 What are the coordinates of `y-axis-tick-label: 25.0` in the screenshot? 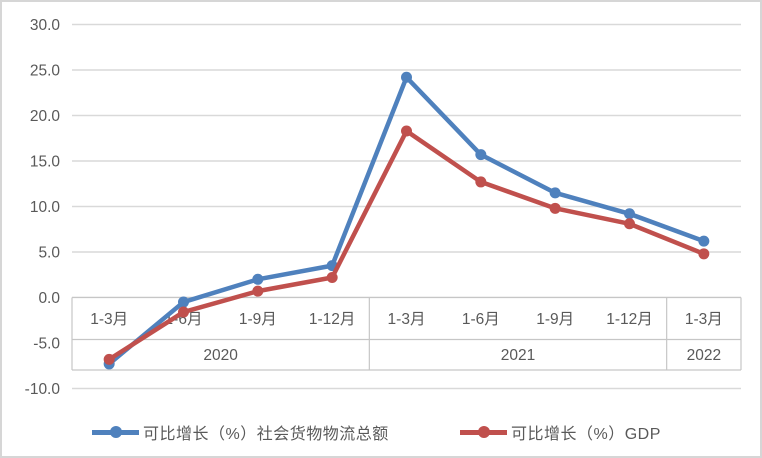 It's located at (45, 71).